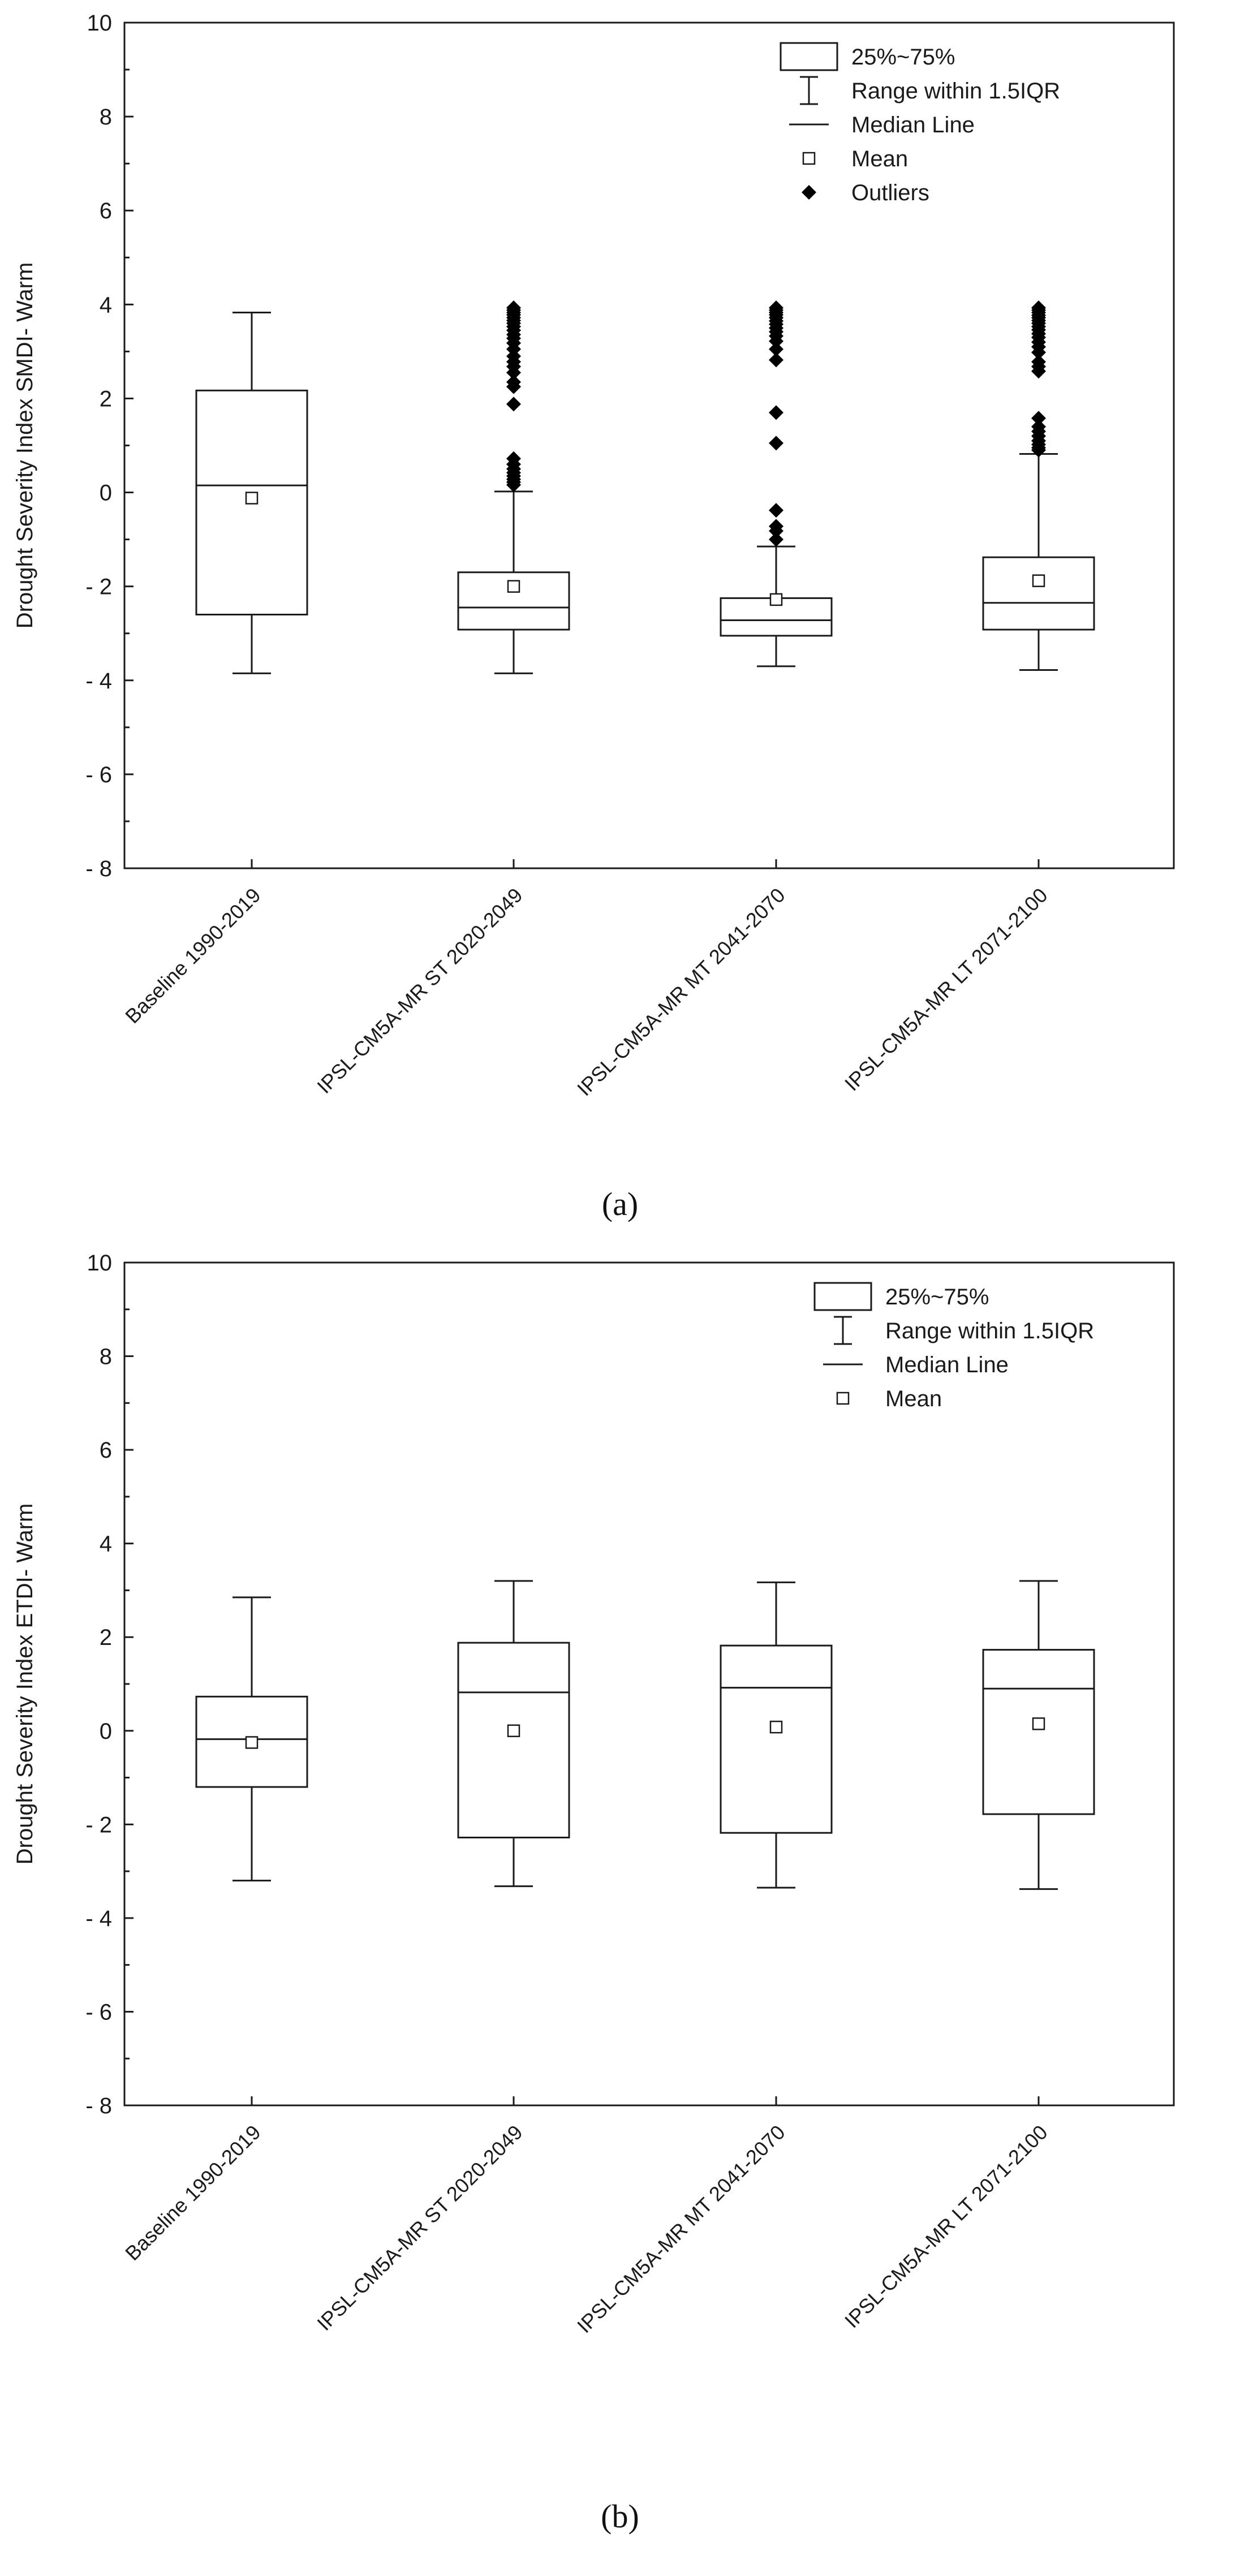 The height and width of the screenshot is (2576, 1240). What do you see at coordinates (620, 1204) in the screenshot?
I see `panel-caption: (a)` at bounding box center [620, 1204].